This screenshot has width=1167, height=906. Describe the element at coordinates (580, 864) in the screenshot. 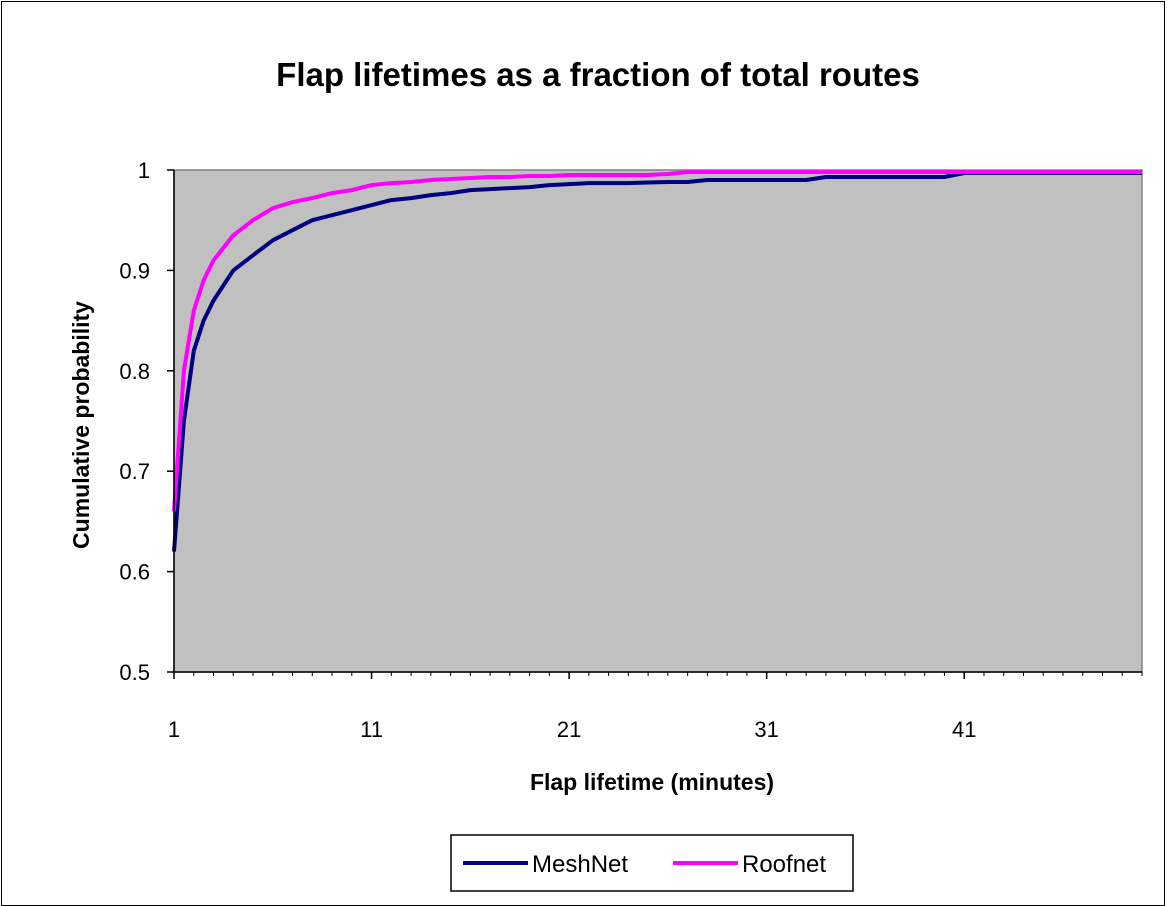

I see `legend-label-meshnet: MeshNet` at that location.